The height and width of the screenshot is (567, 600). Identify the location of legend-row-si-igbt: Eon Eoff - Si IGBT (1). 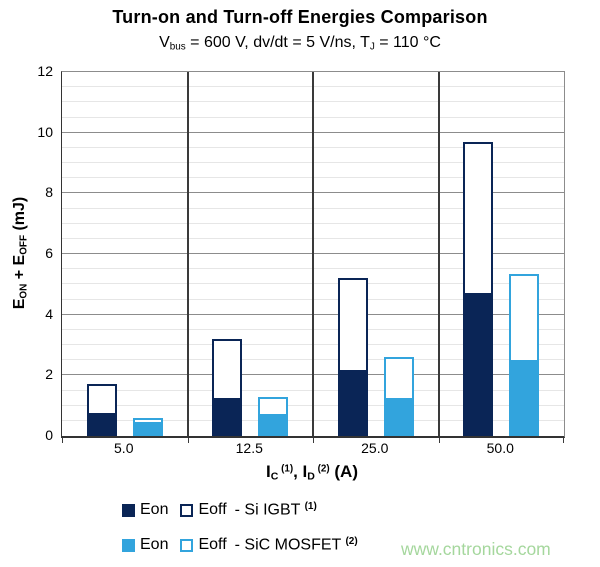
(219, 510).